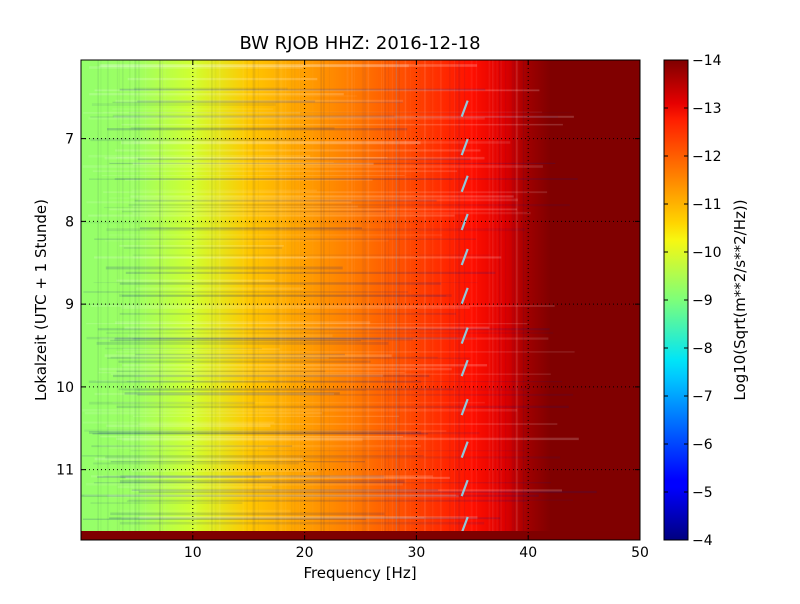 The width and height of the screenshot is (800, 604). What do you see at coordinates (69, 222) in the screenshot?
I see `y-tick-label: 8` at bounding box center [69, 222].